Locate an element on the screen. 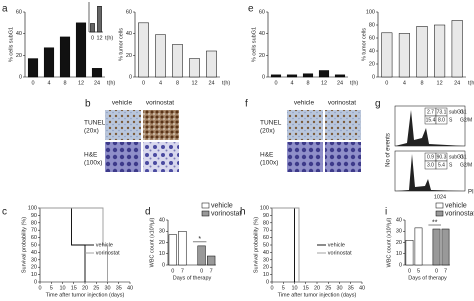 The height and width of the screenshot is (301, 474). x-tick-label: 1024 is located at coordinates (440, 197).